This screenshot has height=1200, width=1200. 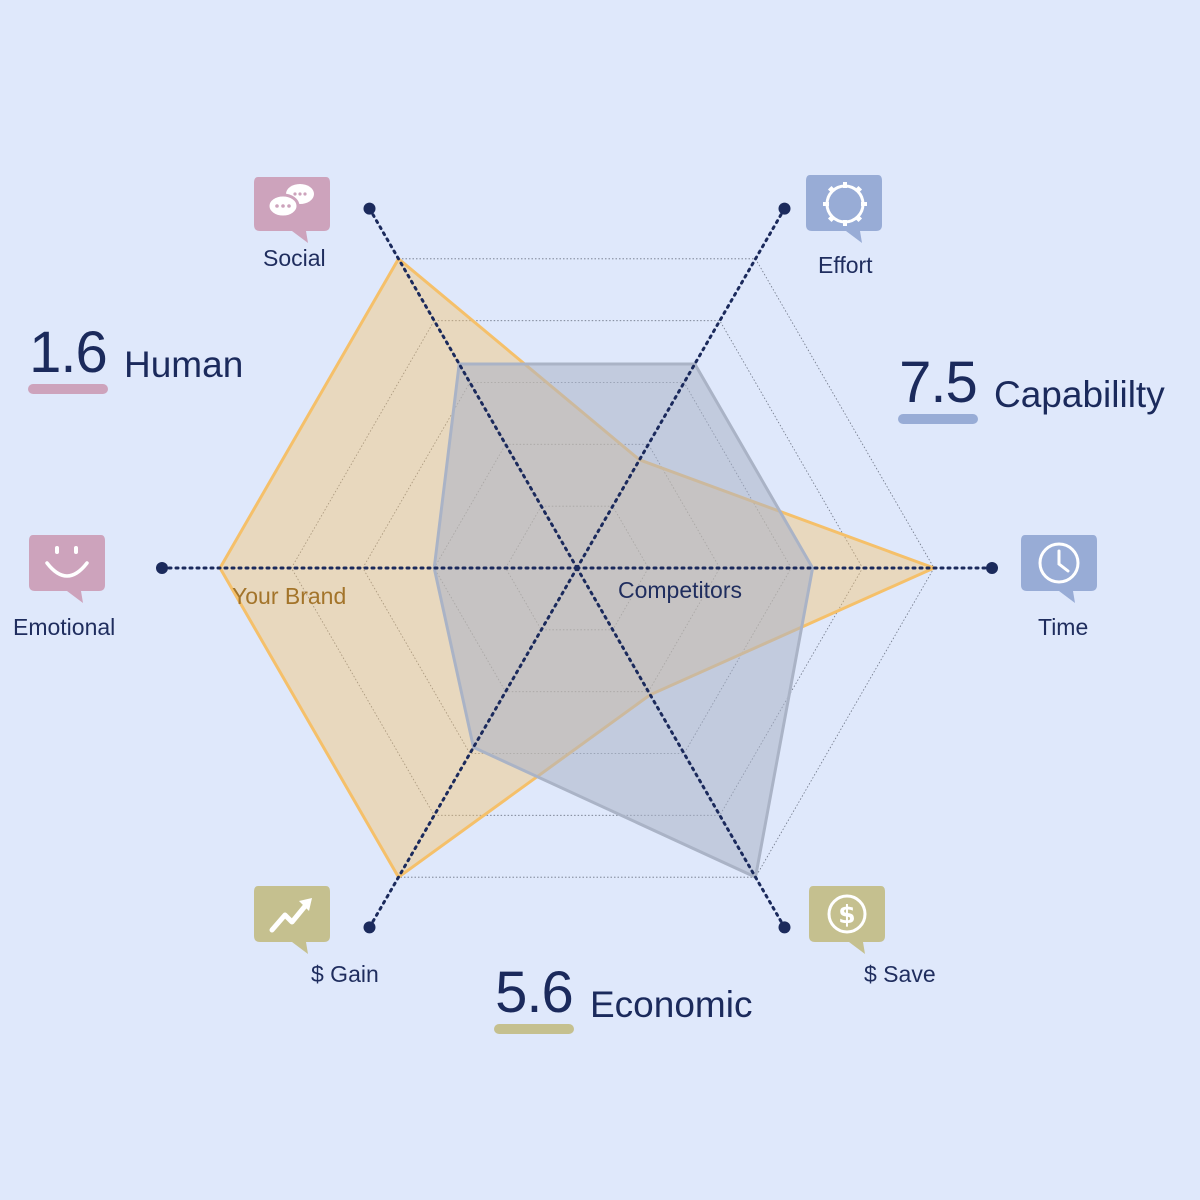 What do you see at coordinates (534, 1029) in the screenshot?
I see `score-economic-underline` at bounding box center [534, 1029].